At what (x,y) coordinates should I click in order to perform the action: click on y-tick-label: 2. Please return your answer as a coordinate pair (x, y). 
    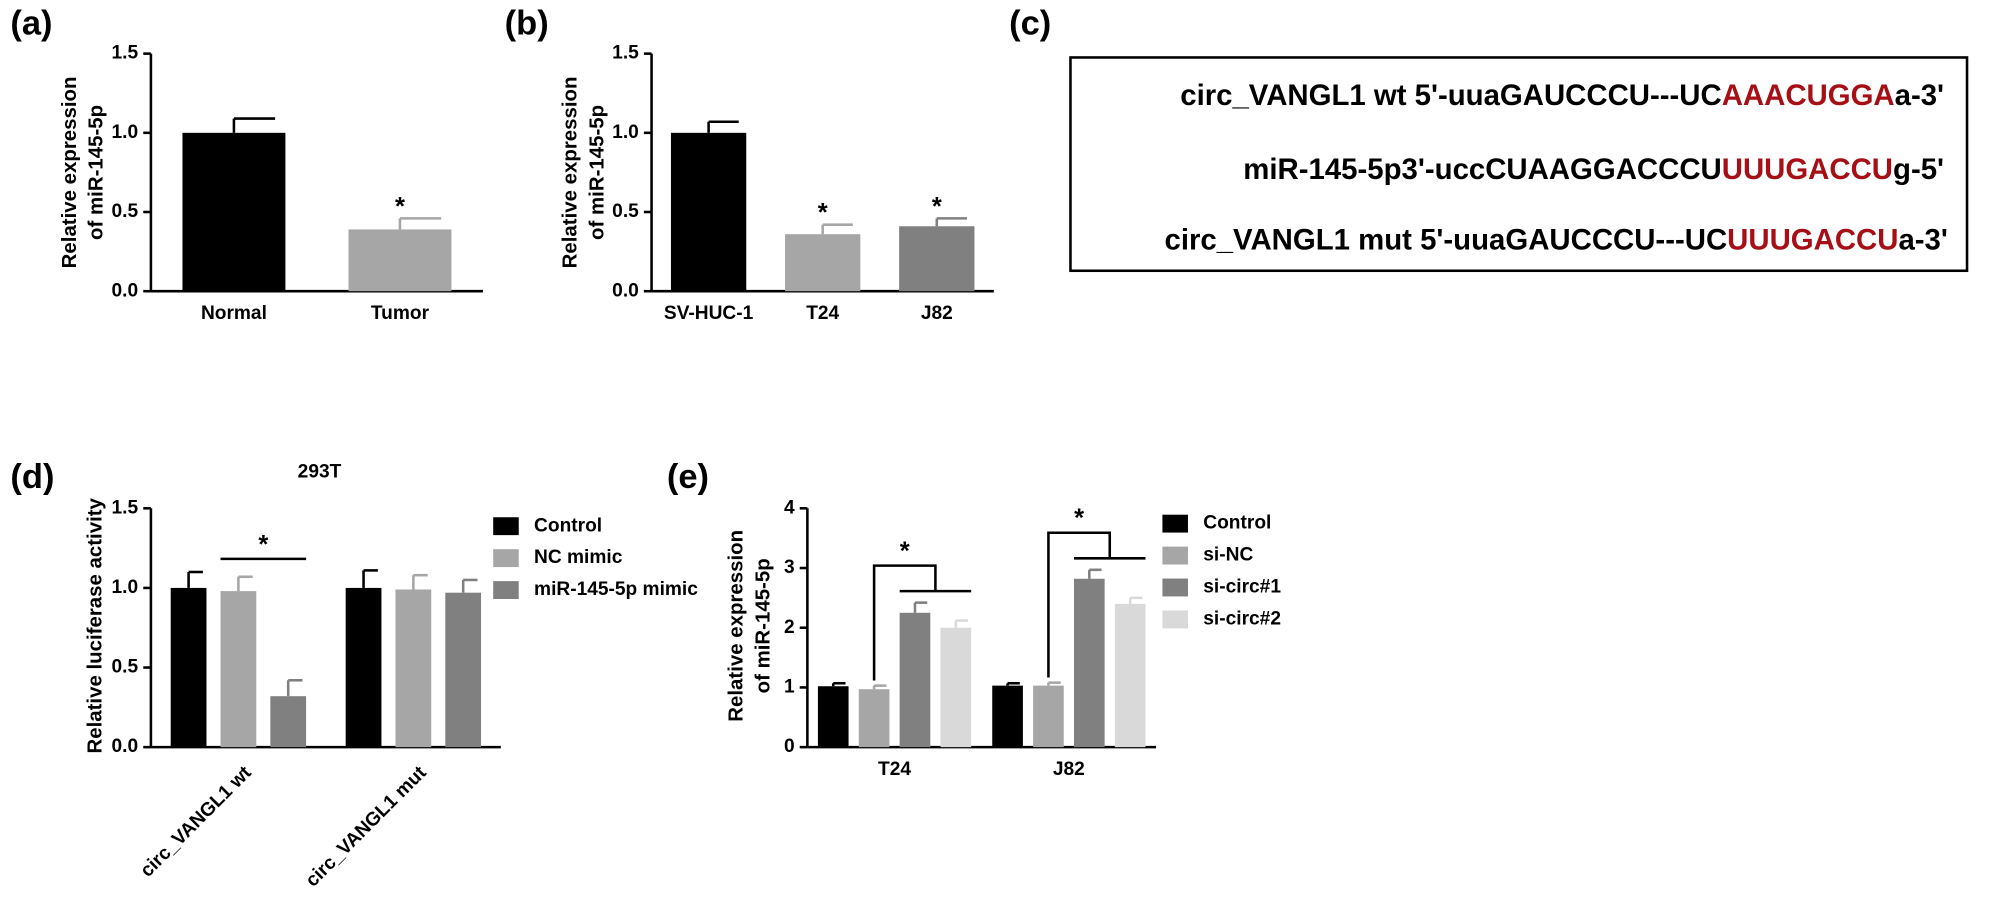
    Looking at the image, I should click on (789, 627).